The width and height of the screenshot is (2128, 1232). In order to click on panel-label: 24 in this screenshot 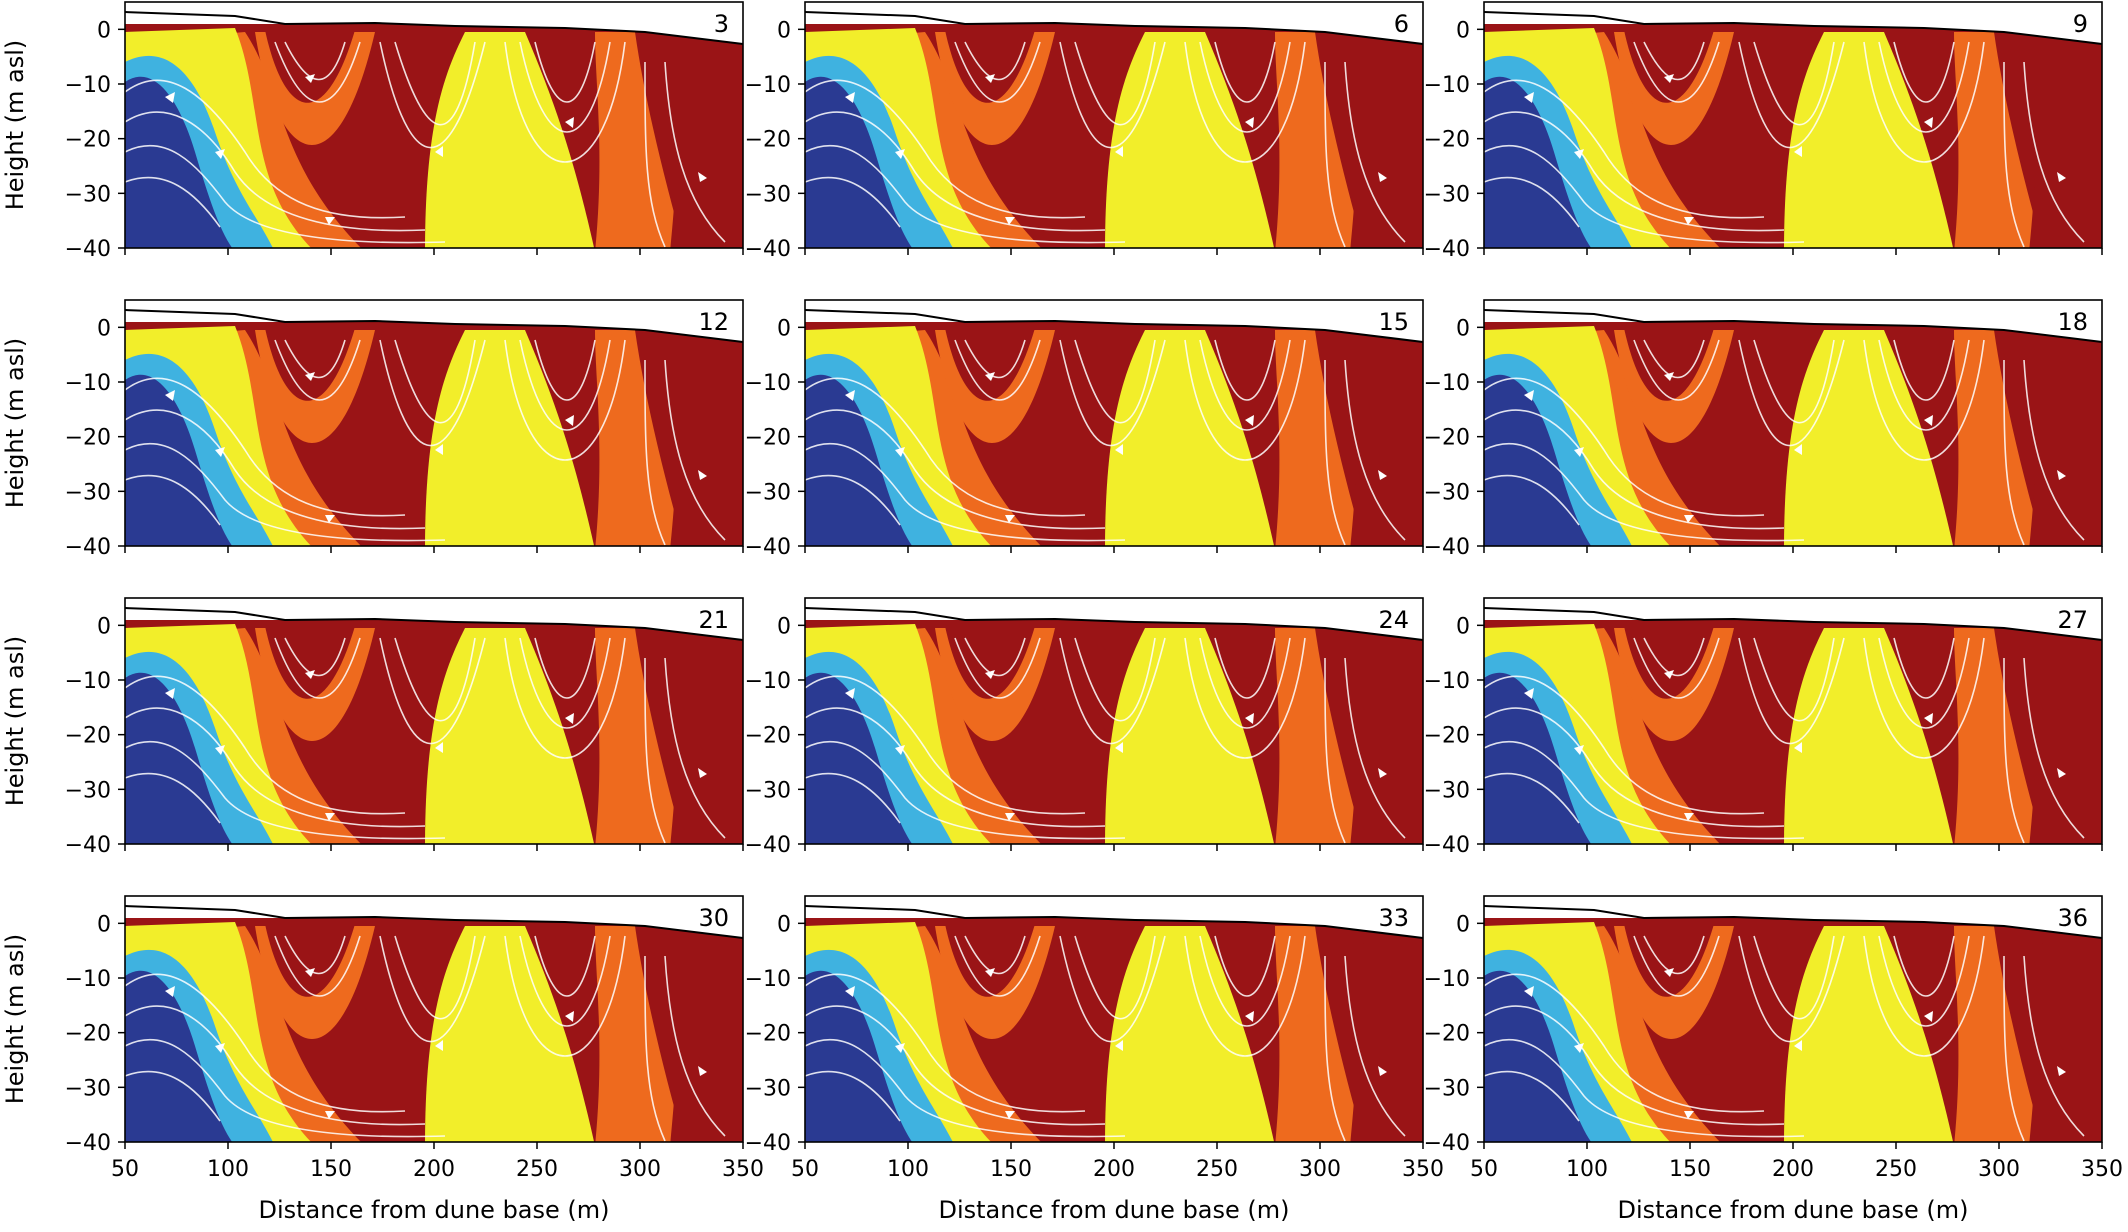, I will do `click(1393, 620)`.